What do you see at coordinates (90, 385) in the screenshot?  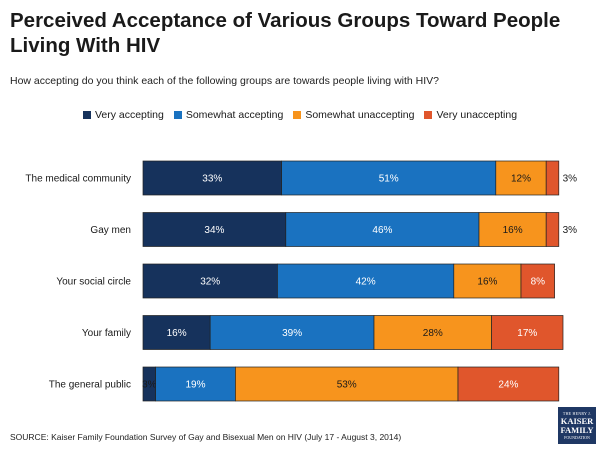 I see `category-label: The general public` at bounding box center [90, 385].